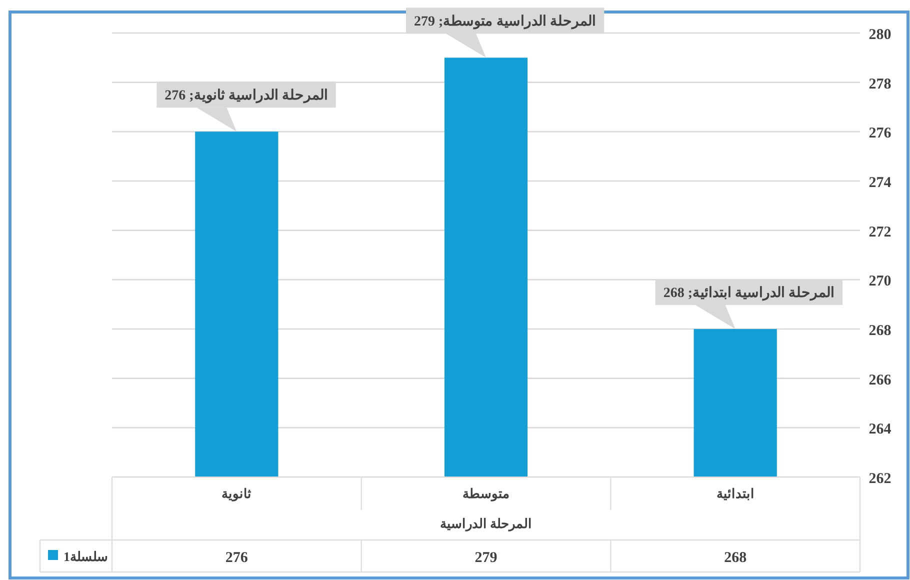 The width and height of the screenshot is (910, 580). What do you see at coordinates (735, 493) in the screenshot?
I see `x-tick-label: ابتدائية` at bounding box center [735, 493].